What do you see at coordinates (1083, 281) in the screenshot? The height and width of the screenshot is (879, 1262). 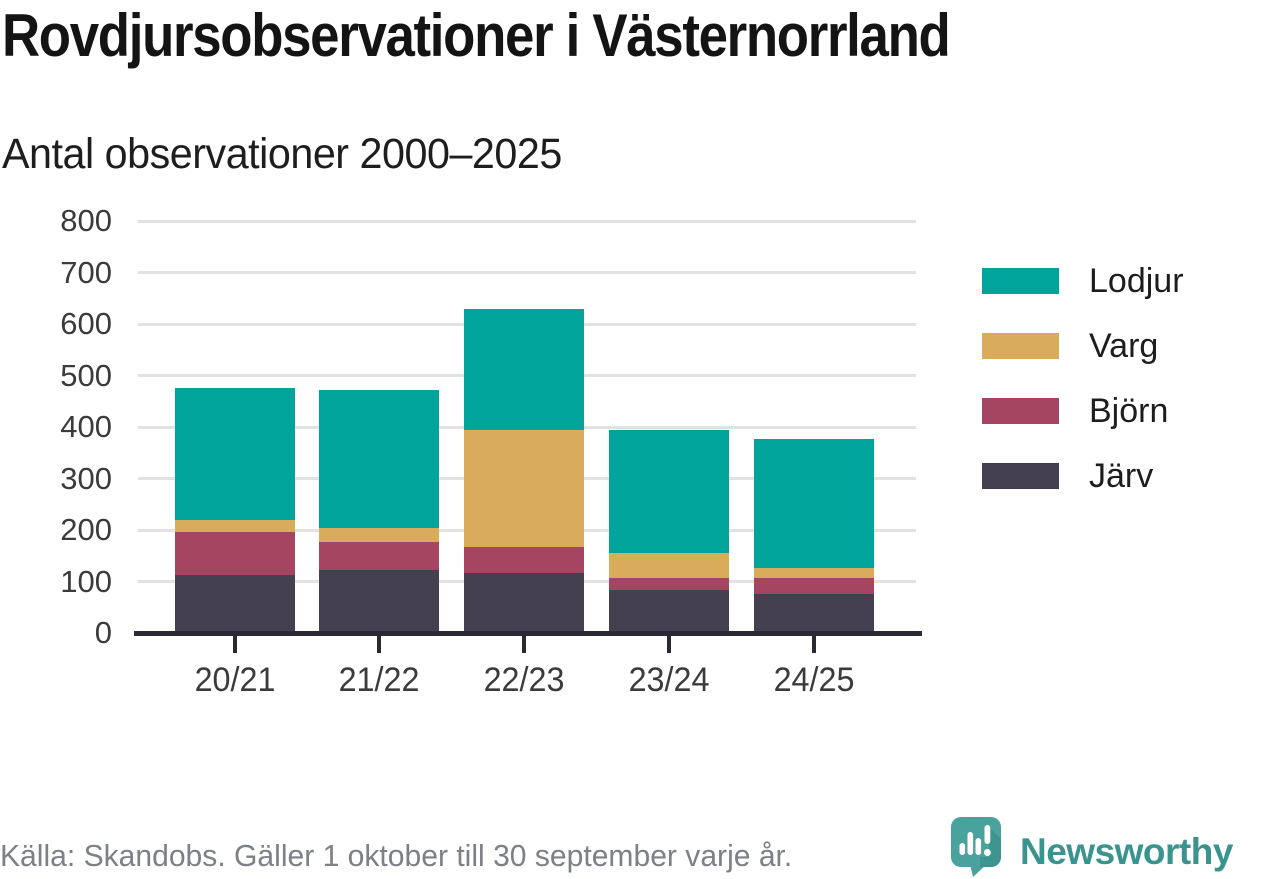 I see `legend-item-lodjur: Lodjur` at bounding box center [1083, 281].